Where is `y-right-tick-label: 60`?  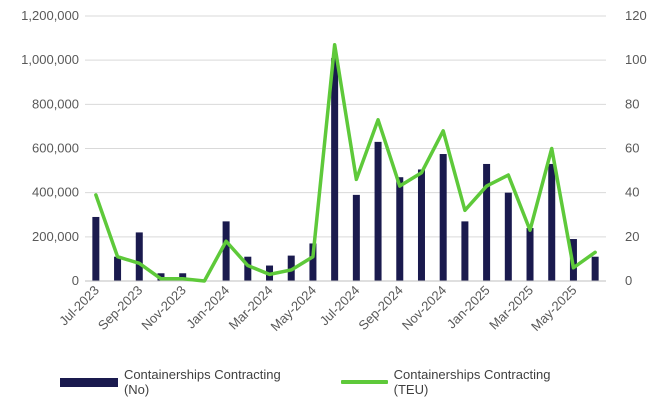
y-right-tick-label: 60 is located at coordinates (632, 148).